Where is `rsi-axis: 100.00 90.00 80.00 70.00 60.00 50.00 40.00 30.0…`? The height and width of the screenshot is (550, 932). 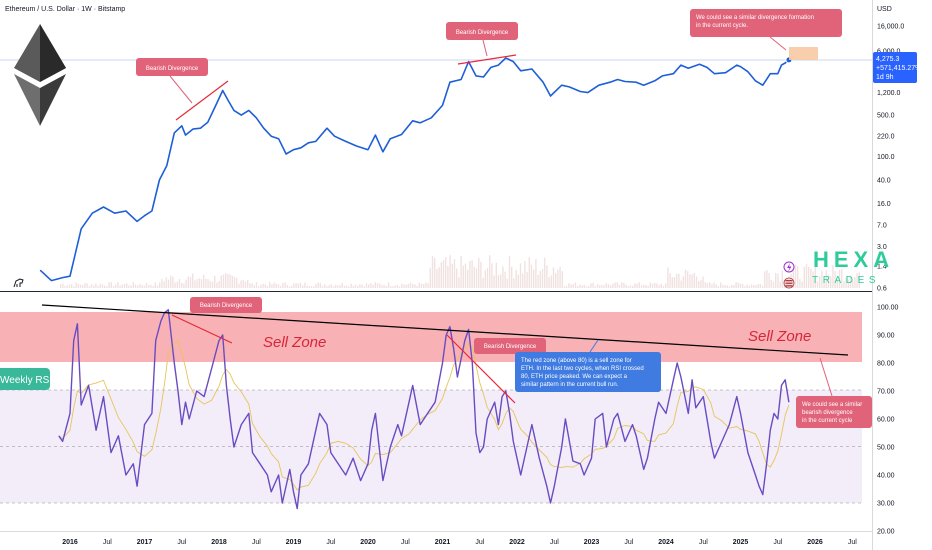
rsi-axis: 100.00 90.00 80.00 70.00 60.00 50.00 40.00 30.0… is located at coordinates (888, 420).